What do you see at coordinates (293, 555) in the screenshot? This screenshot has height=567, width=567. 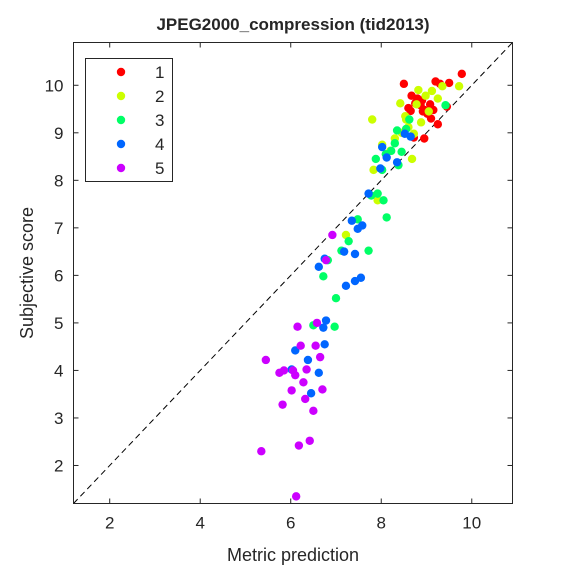 I see `x-axis-label: Metric prediction` at bounding box center [293, 555].